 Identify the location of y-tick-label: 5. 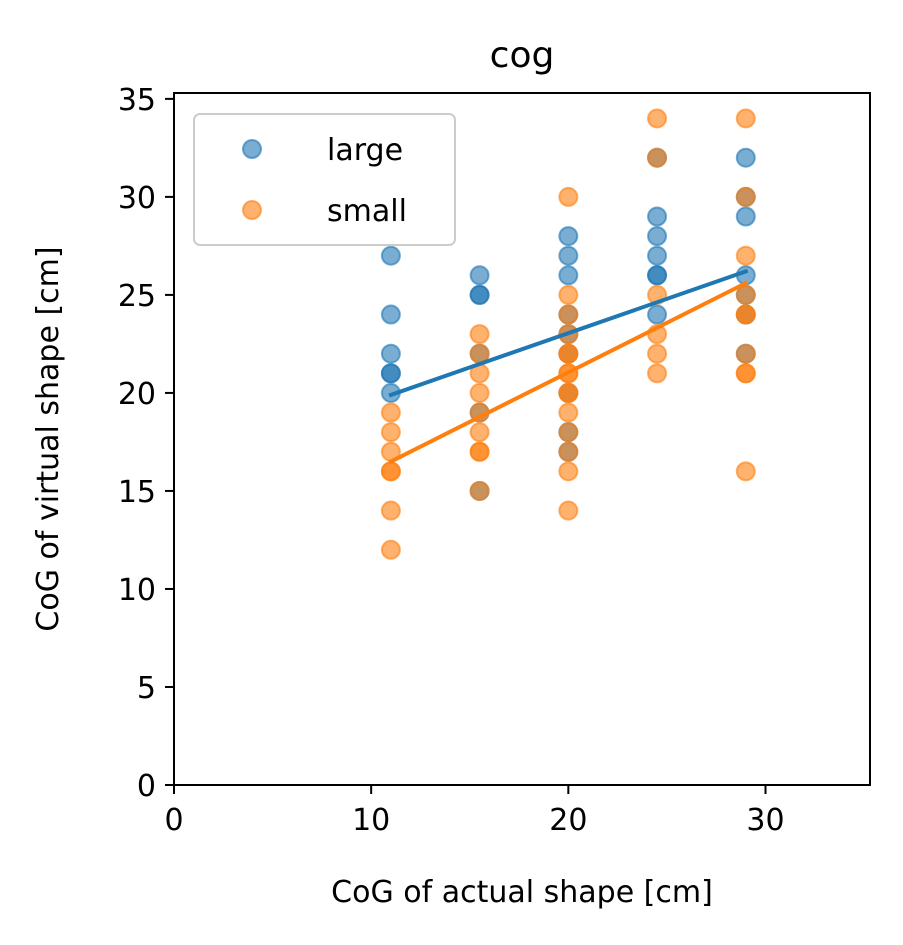
(146, 688).